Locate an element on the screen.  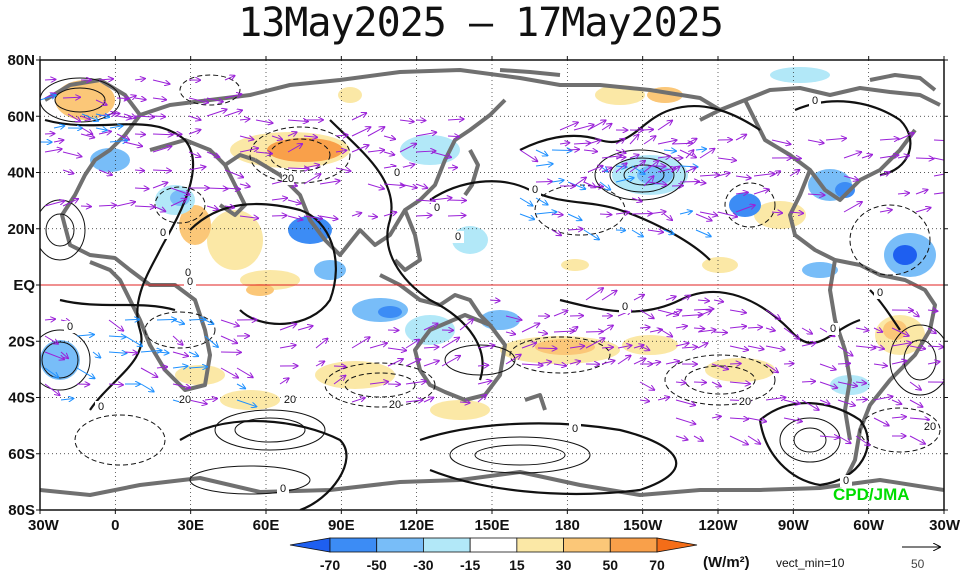
colorbar-unit: (W/m²) is located at coordinates (726, 562).